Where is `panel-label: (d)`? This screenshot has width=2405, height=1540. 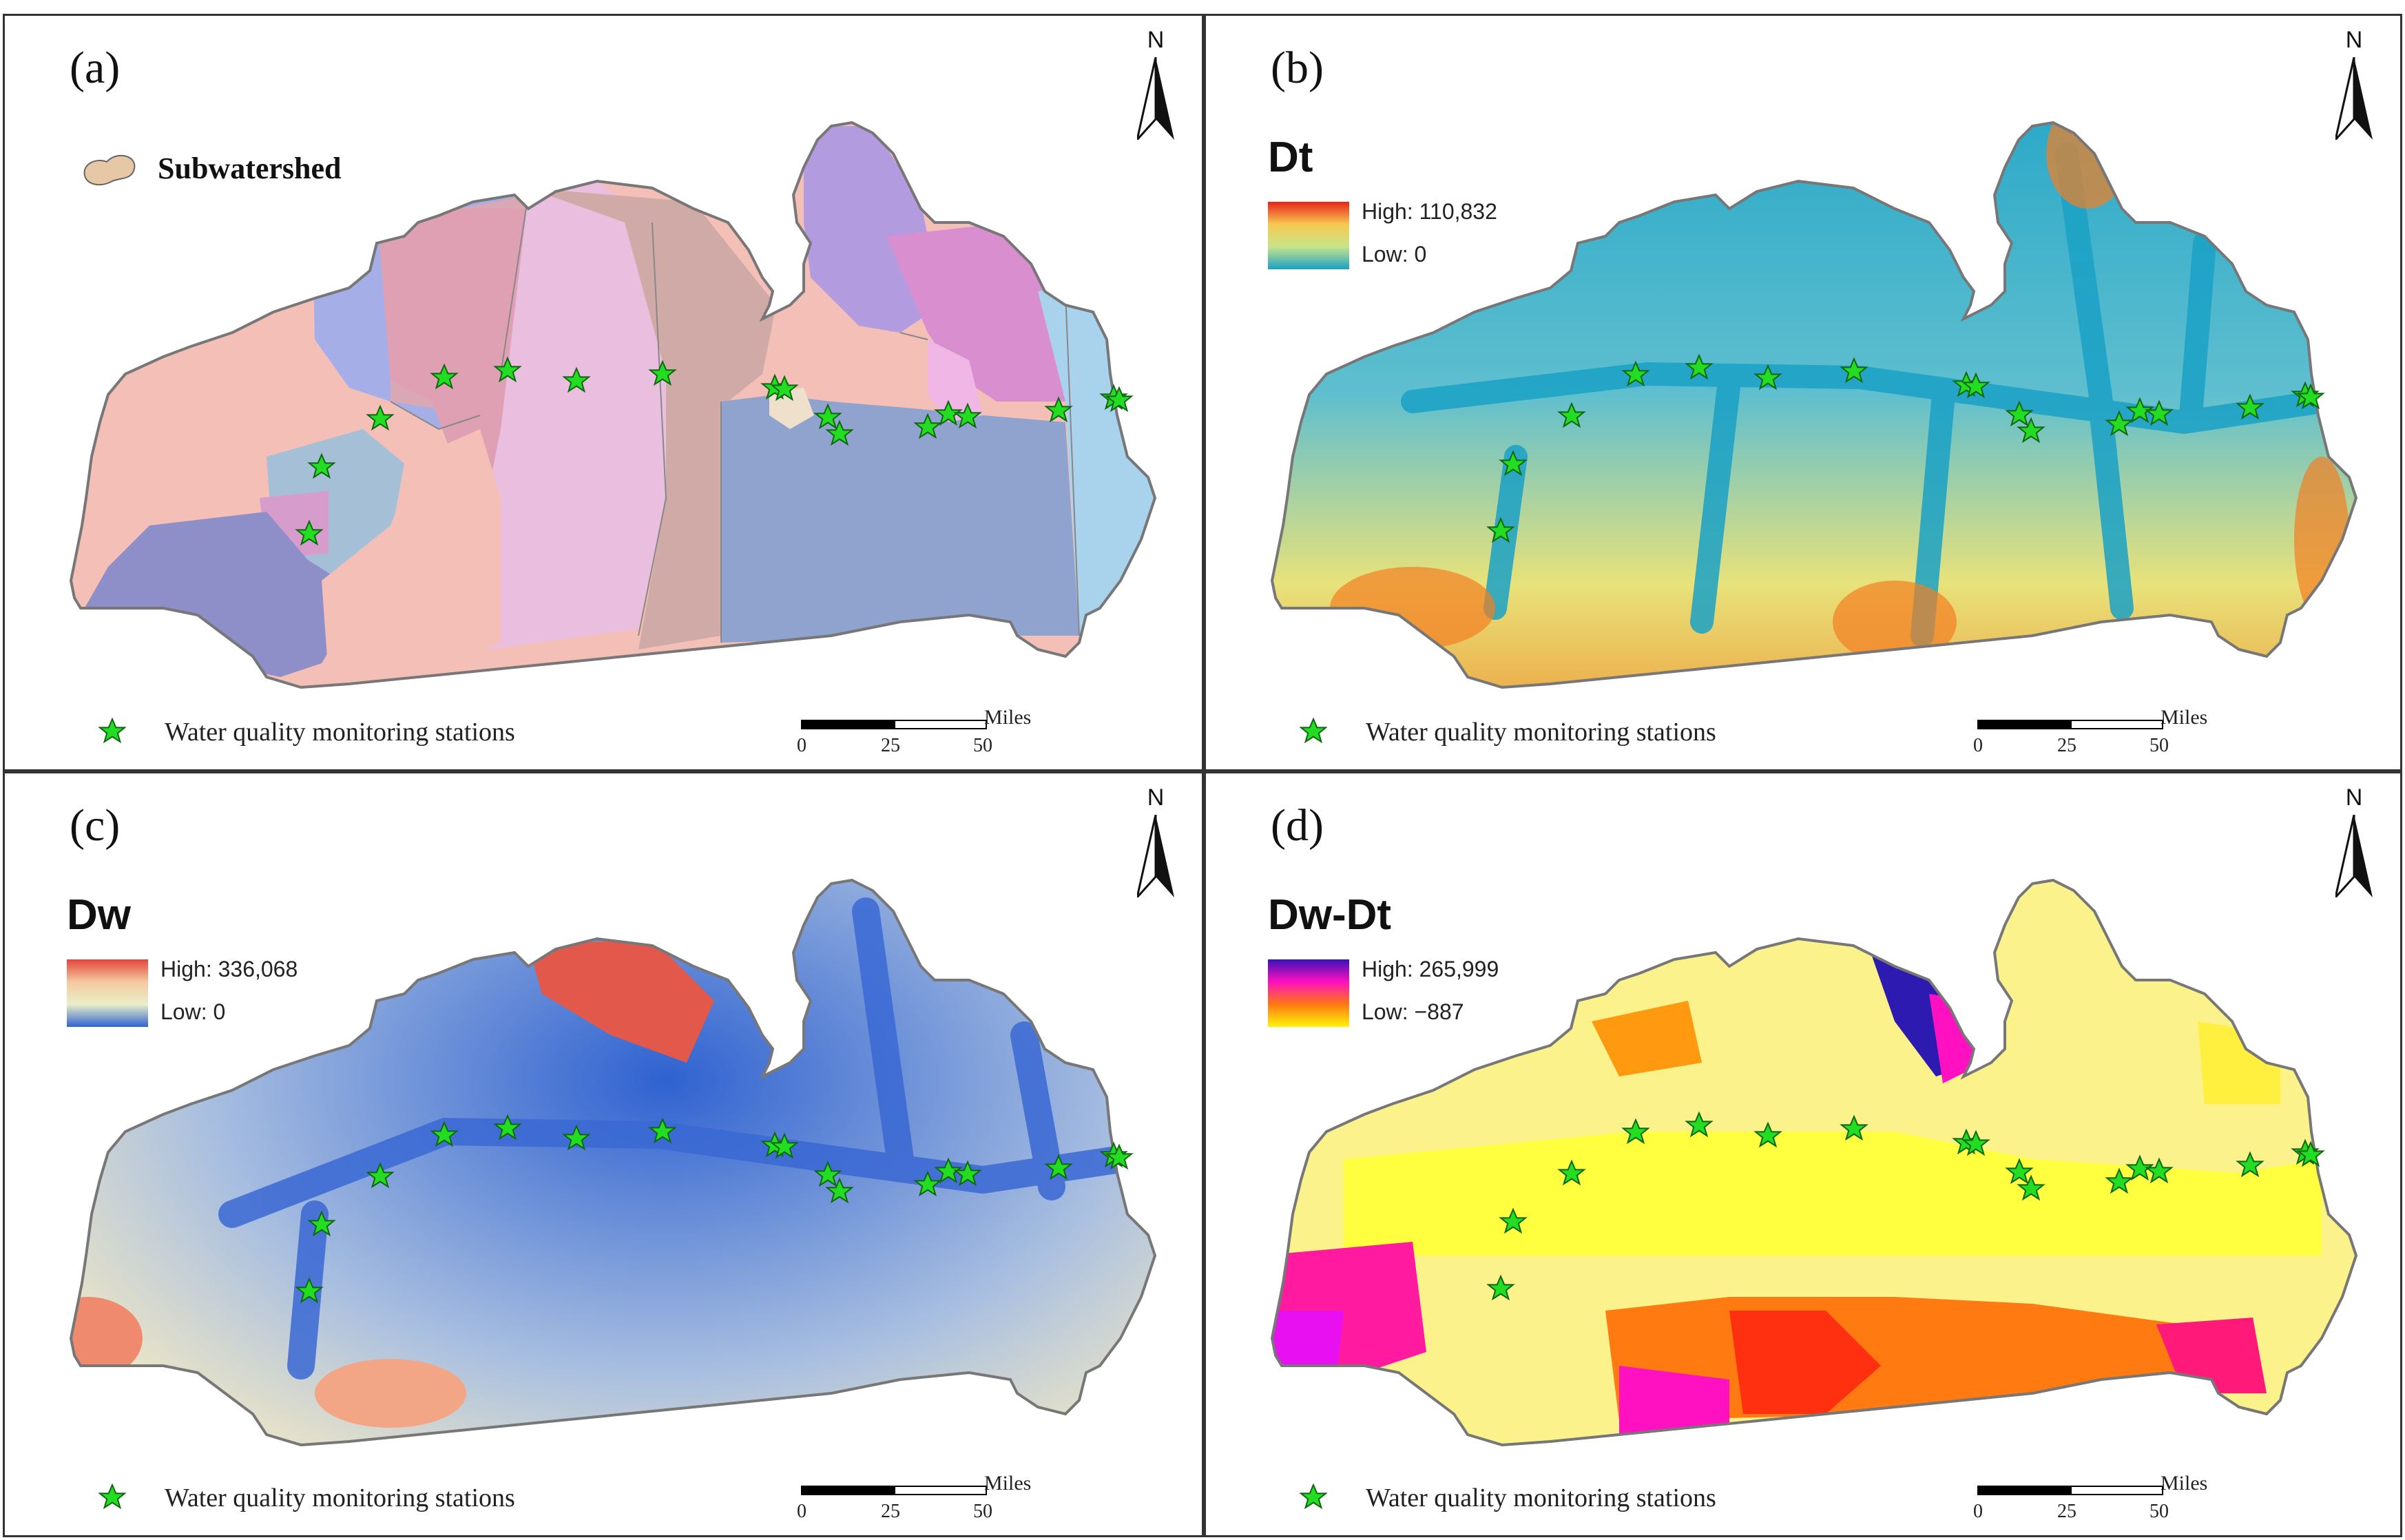 panel-label: (d) is located at coordinates (1297, 825).